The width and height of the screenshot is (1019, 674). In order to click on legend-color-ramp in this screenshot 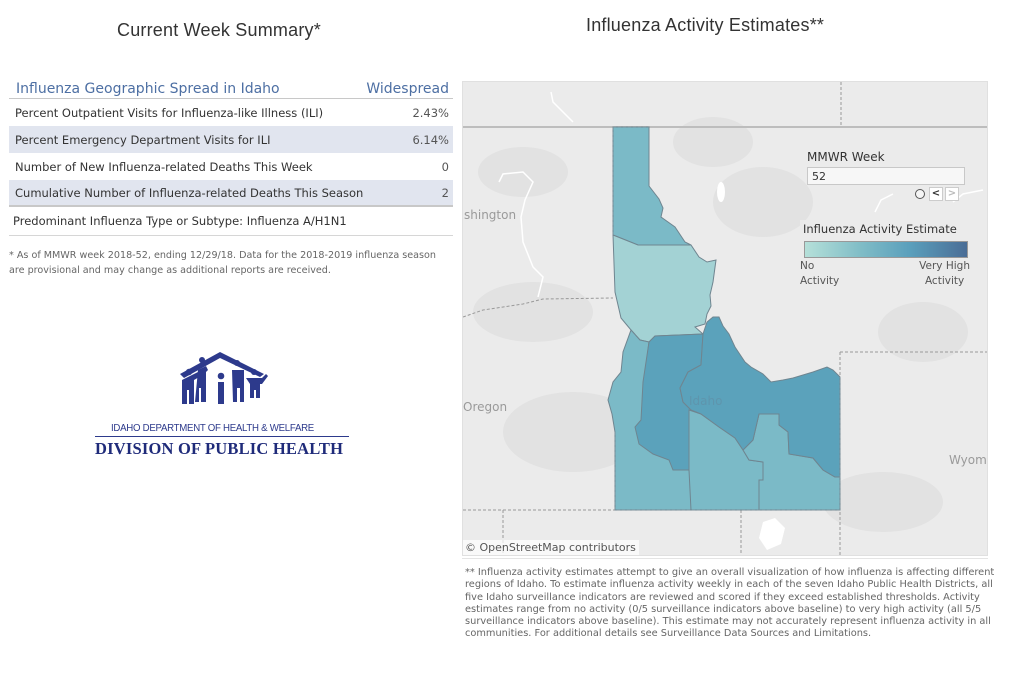, I will do `click(886, 249)`.